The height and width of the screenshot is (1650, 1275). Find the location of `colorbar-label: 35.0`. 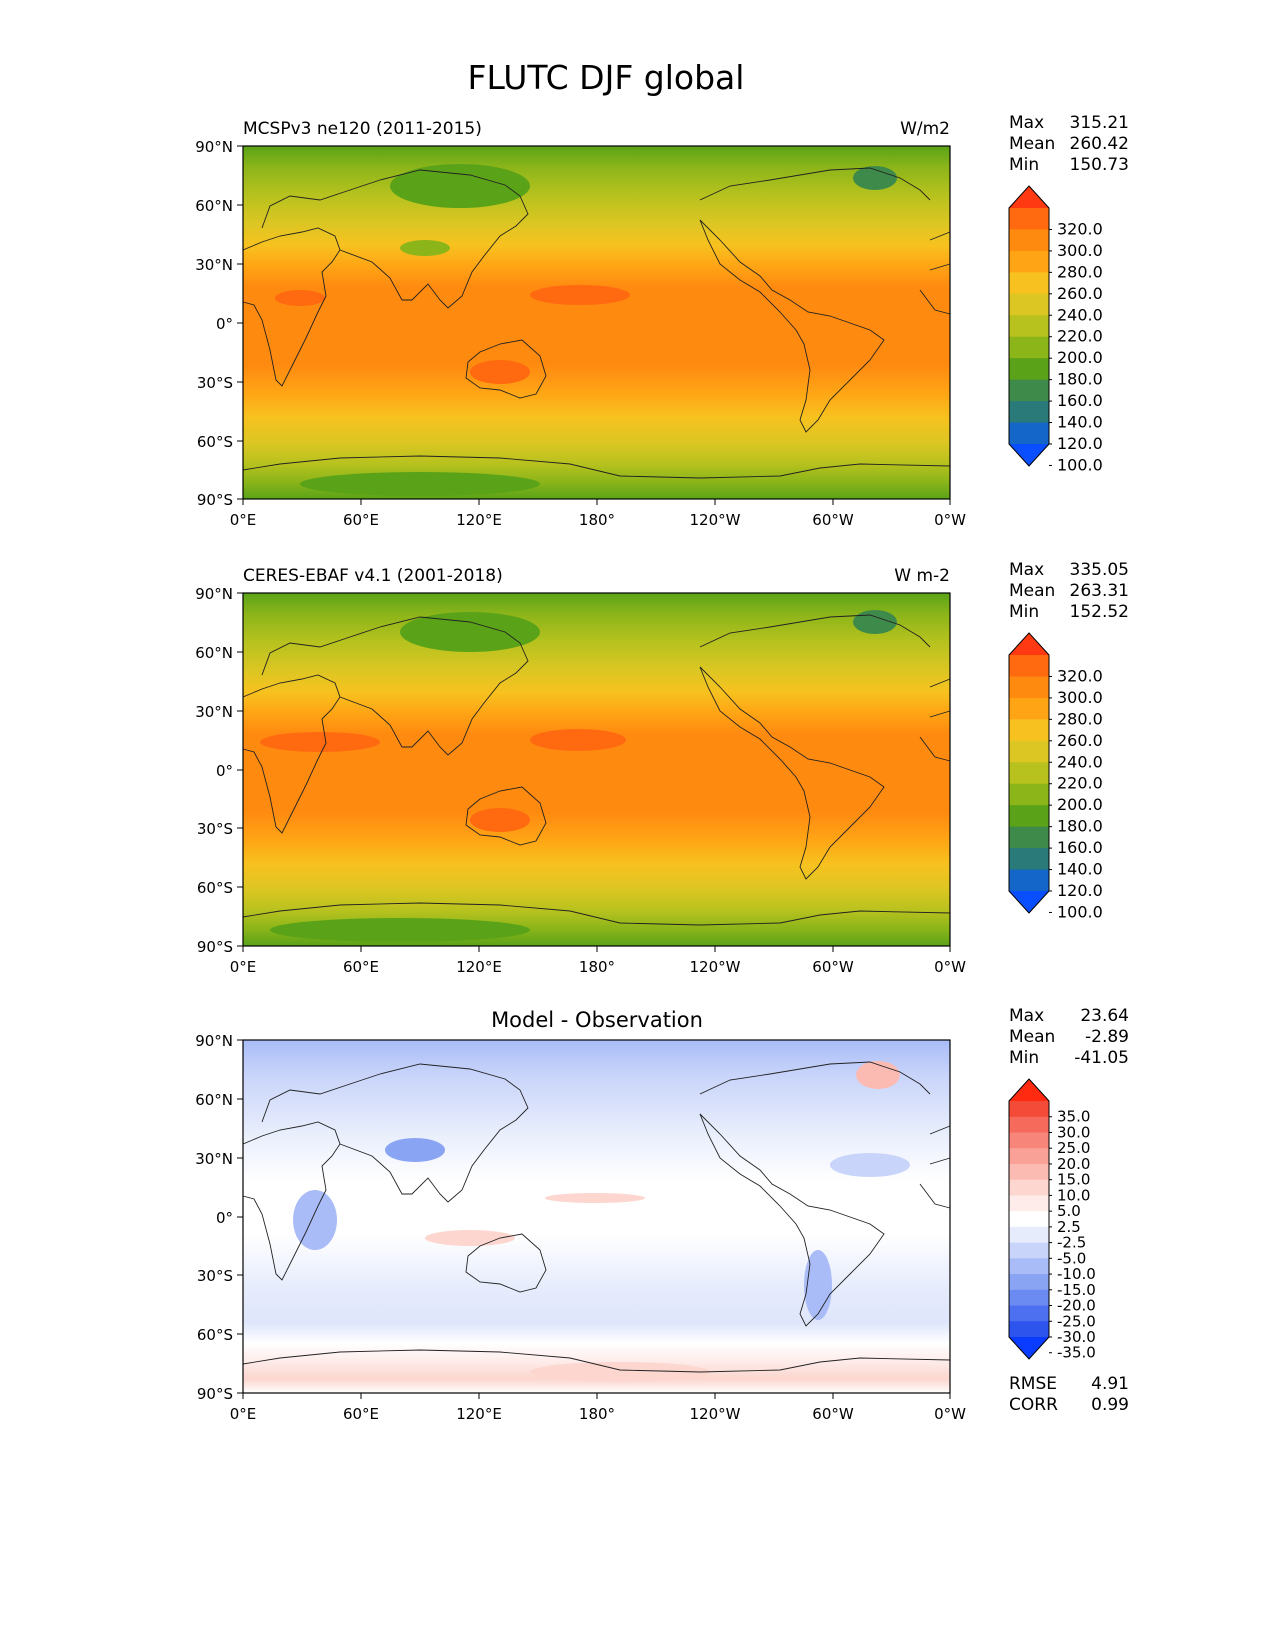

colorbar-label: 35.0 is located at coordinates (1073, 1117).